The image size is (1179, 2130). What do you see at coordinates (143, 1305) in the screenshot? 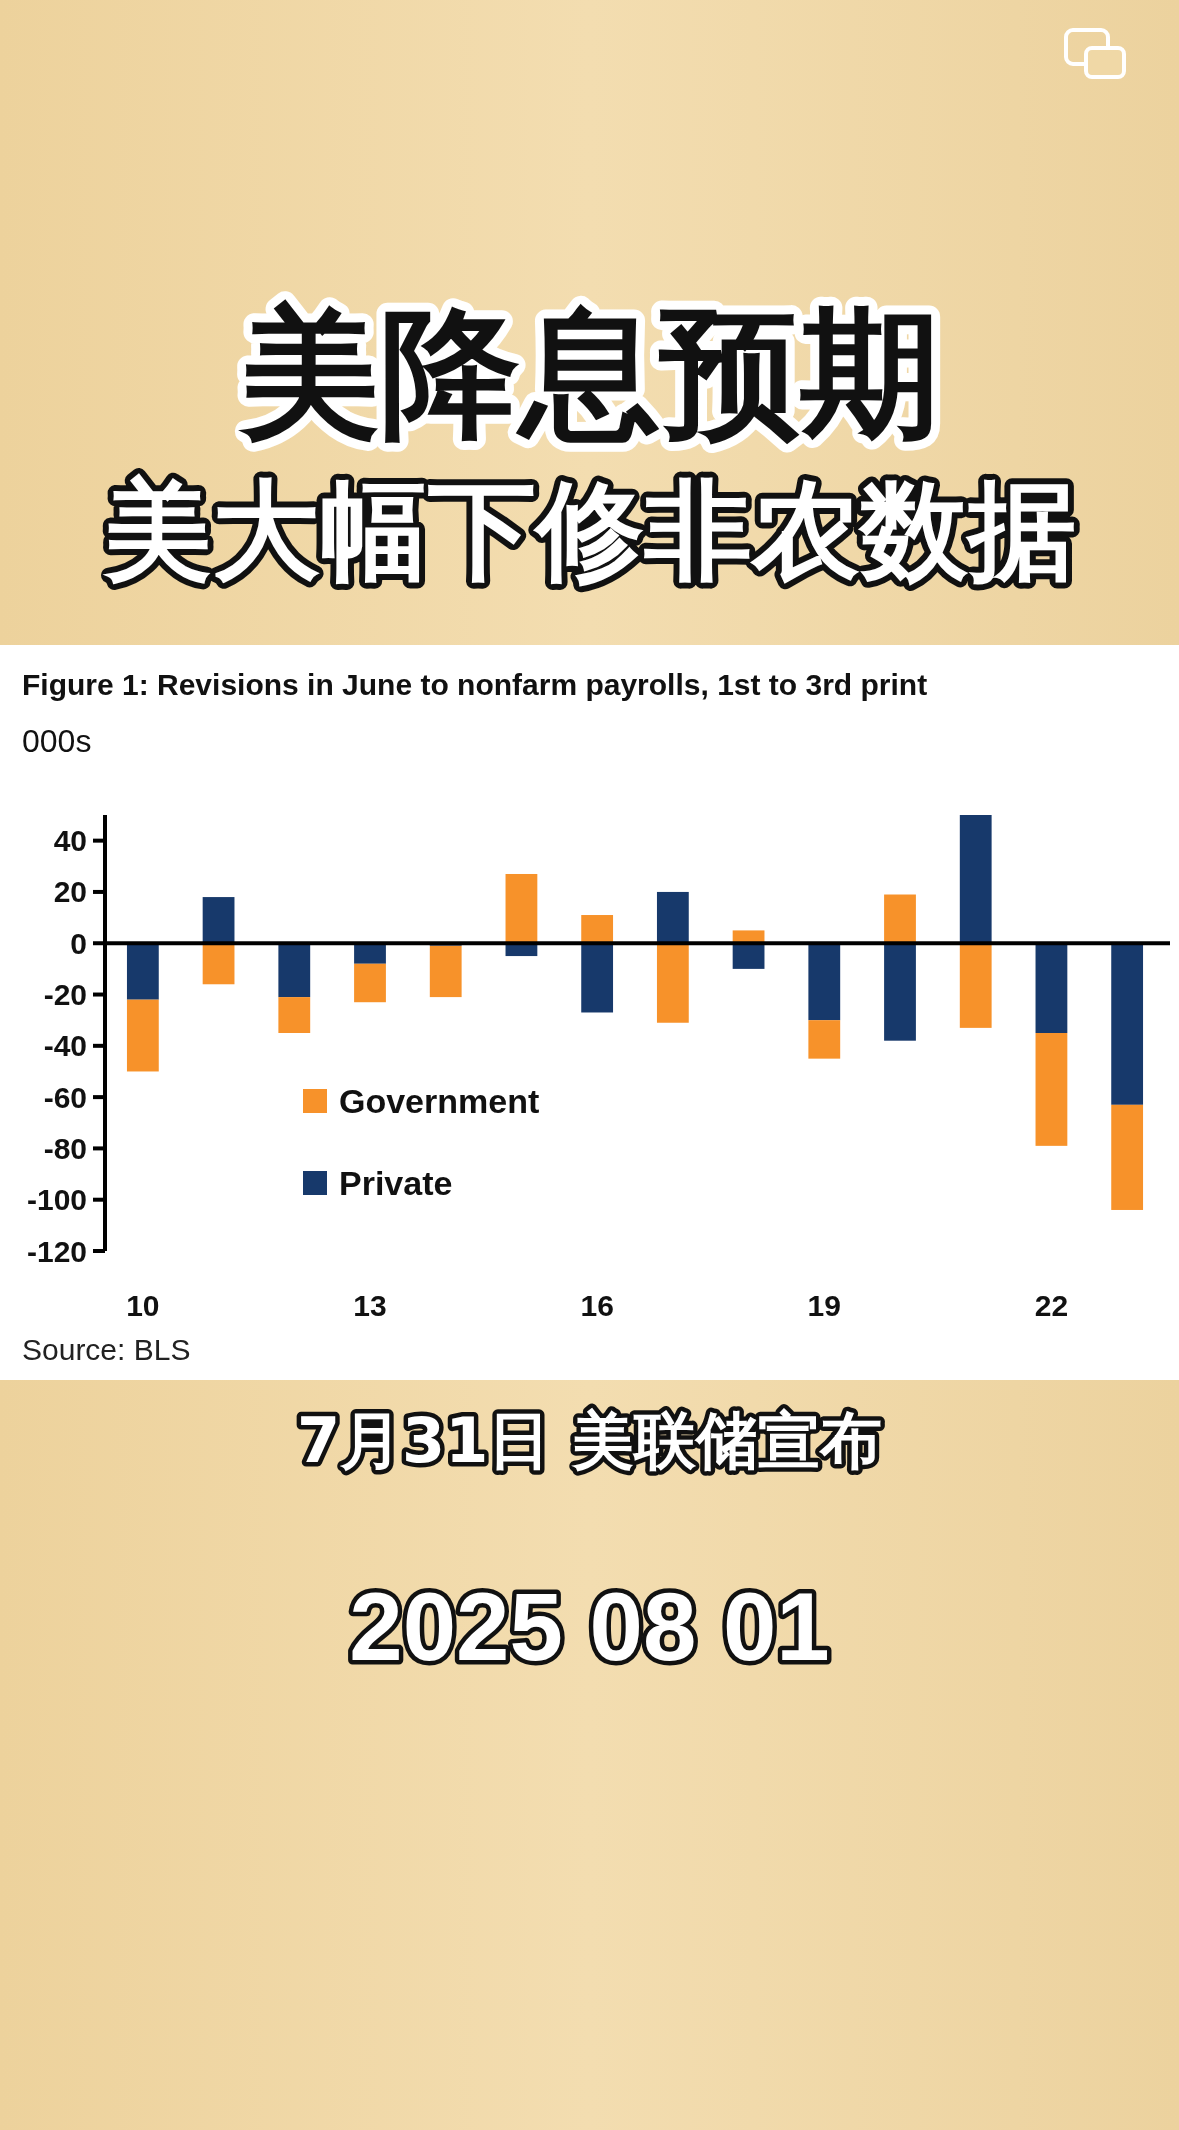
I see `x-tick-label: 10` at bounding box center [143, 1305].